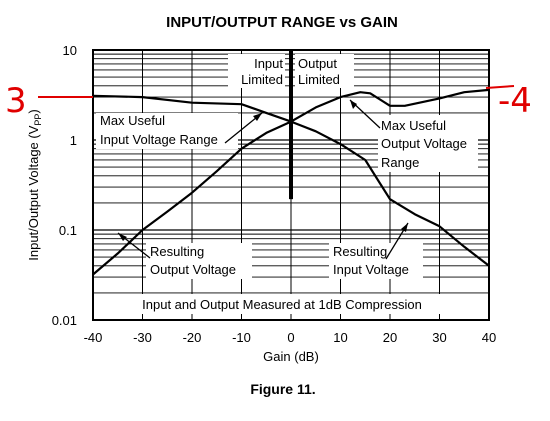 The height and width of the screenshot is (421, 550). I want to click on max-input-line2: Input Voltage Range, so click(159, 139).